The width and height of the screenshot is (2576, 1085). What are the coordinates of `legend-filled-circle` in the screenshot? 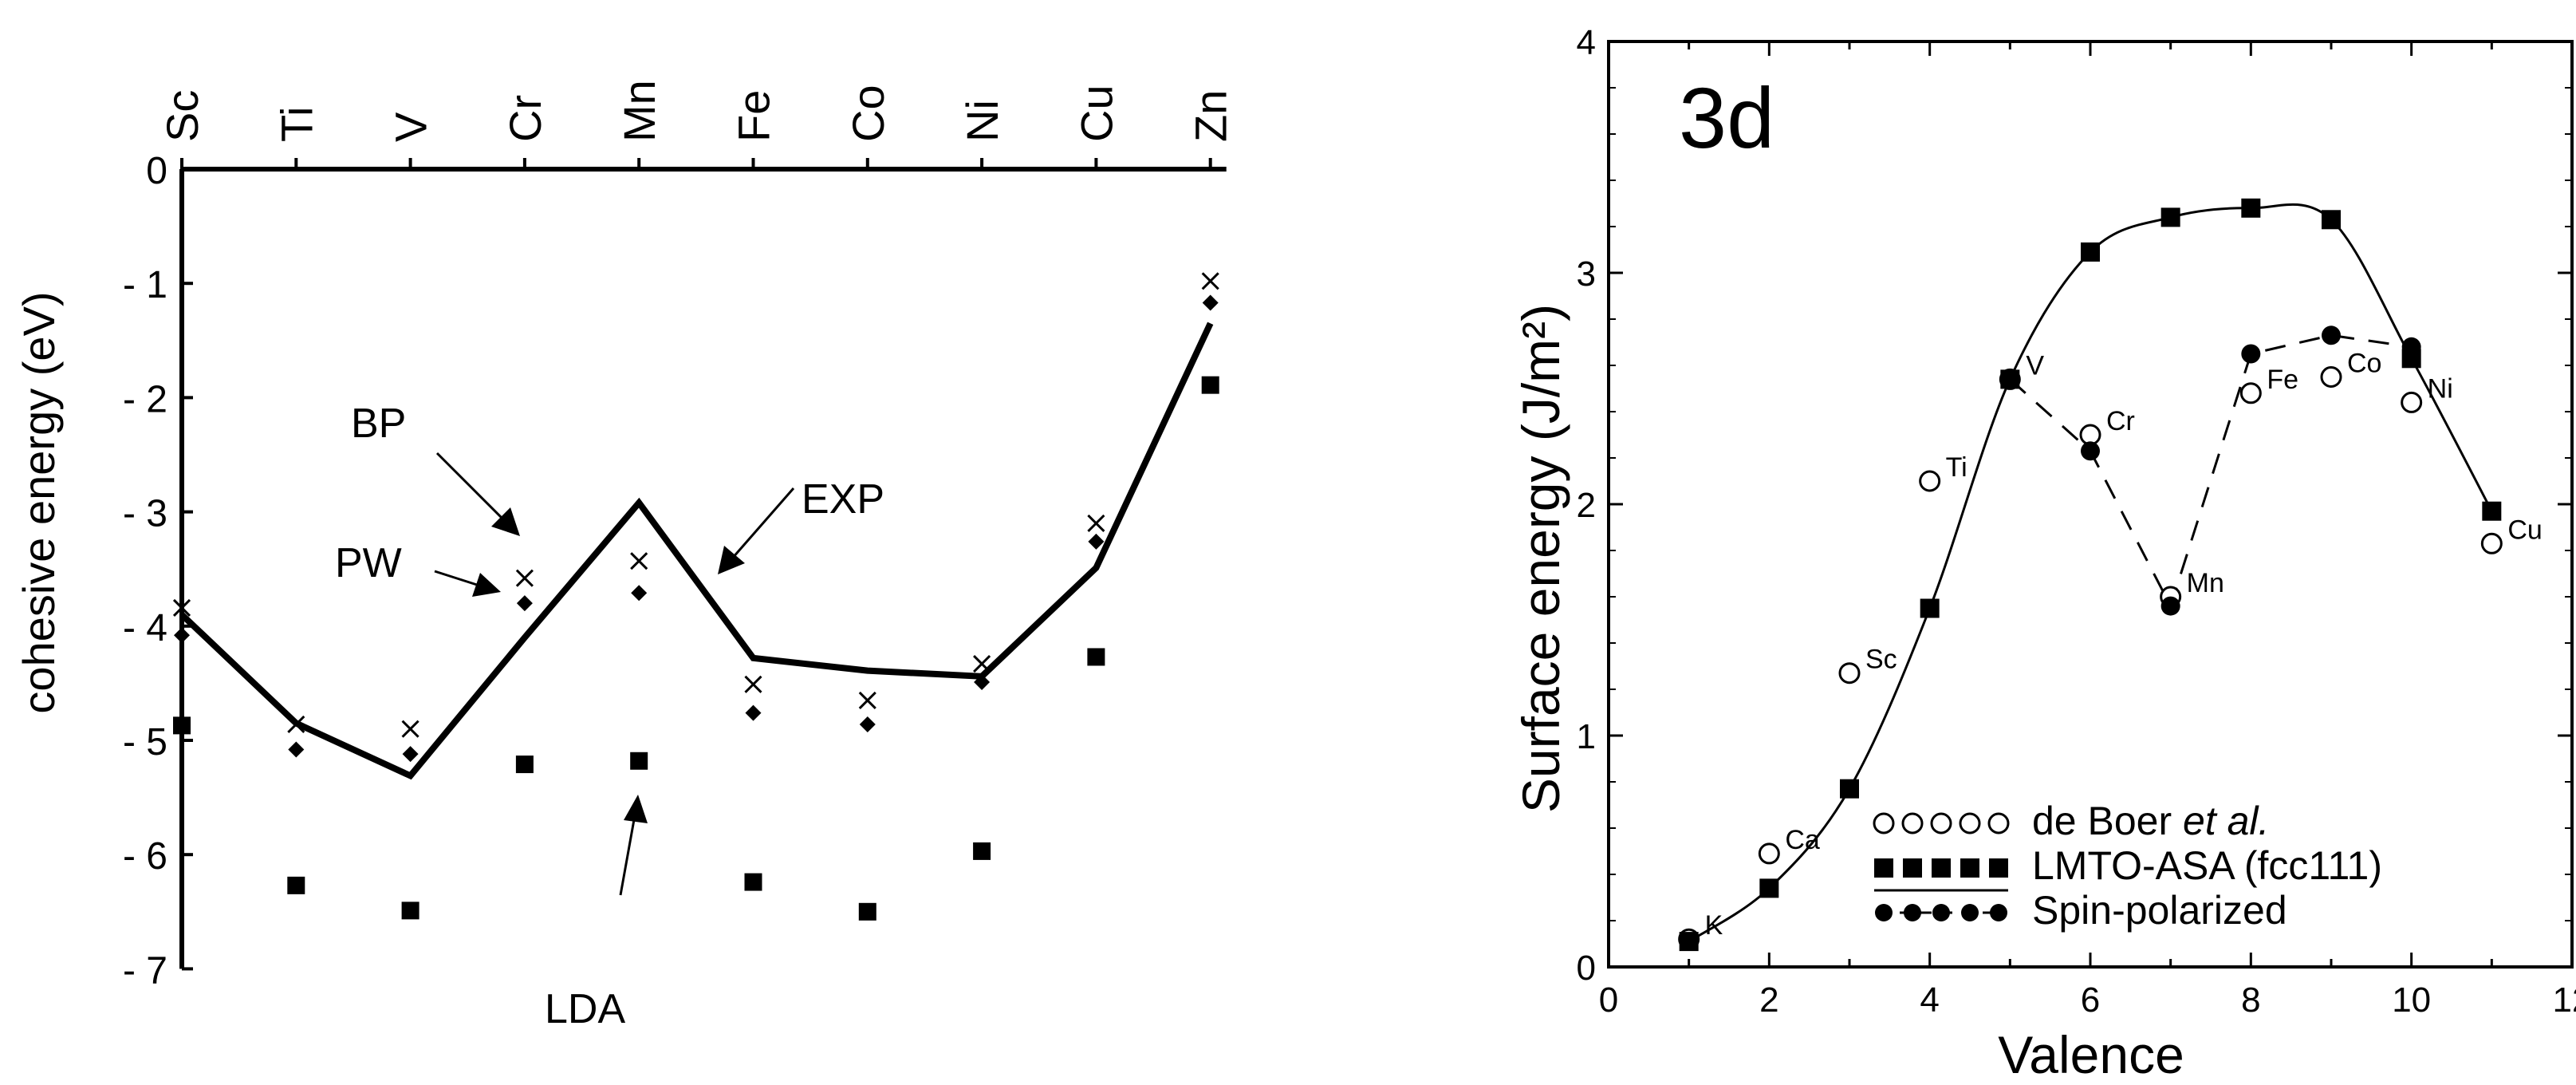 It's located at (1998, 913).